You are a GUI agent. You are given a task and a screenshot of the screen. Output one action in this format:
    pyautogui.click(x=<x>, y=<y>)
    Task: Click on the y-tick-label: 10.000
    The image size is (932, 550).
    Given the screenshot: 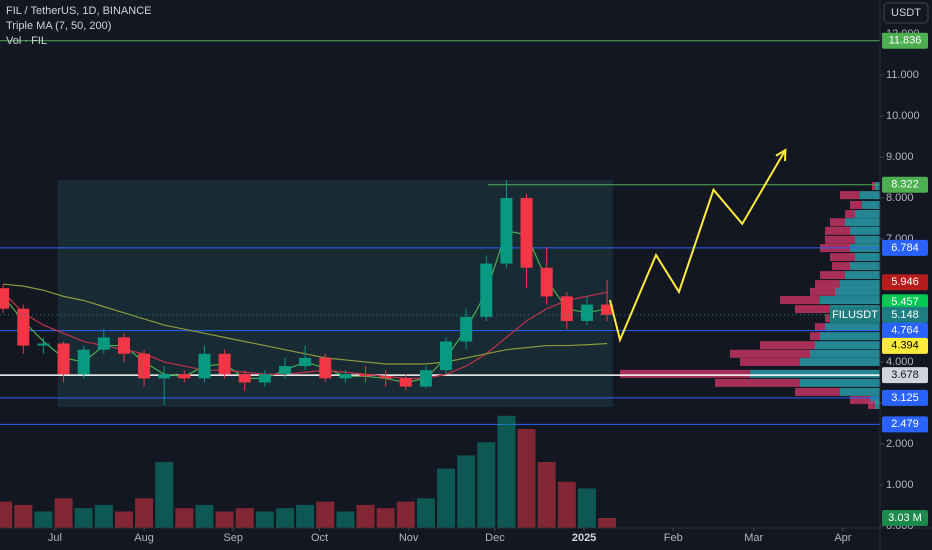 What is the action you would take?
    pyautogui.click(x=903, y=116)
    